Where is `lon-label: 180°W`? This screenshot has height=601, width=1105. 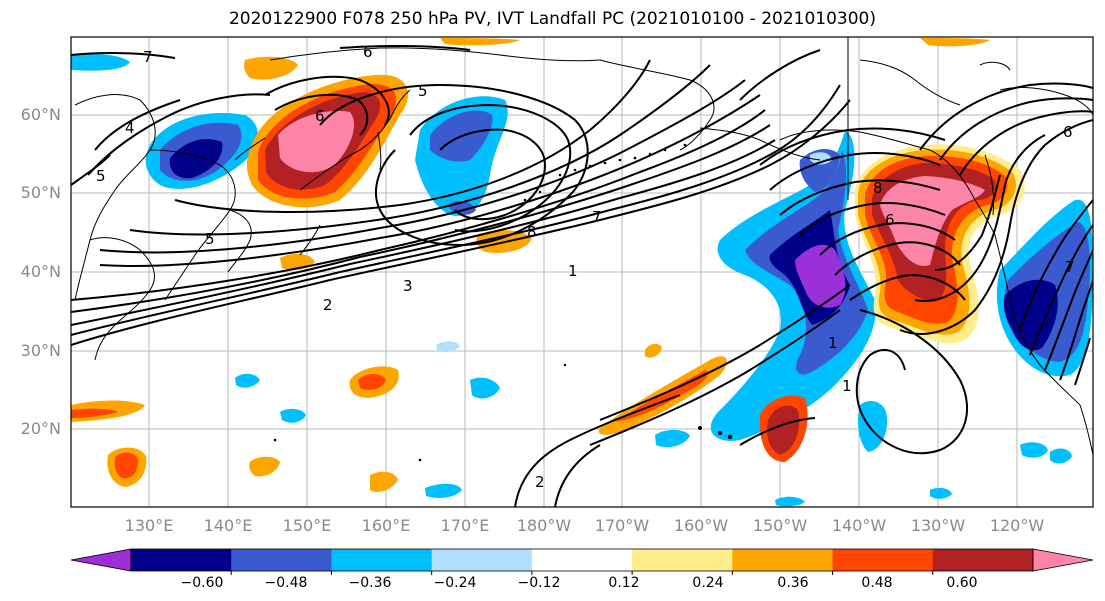
lon-label: 180°W is located at coordinates (544, 525).